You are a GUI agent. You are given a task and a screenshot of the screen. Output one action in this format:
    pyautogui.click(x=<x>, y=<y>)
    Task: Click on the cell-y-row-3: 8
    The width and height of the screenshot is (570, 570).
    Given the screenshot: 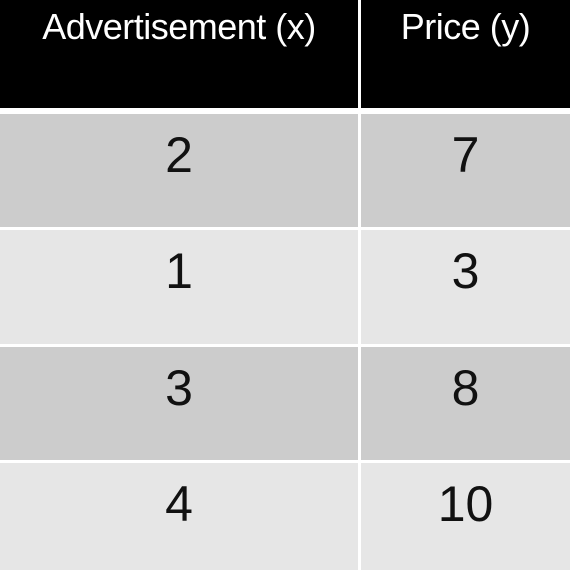 What is the action you would take?
    pyautogui.click(x=465, y=403)
    